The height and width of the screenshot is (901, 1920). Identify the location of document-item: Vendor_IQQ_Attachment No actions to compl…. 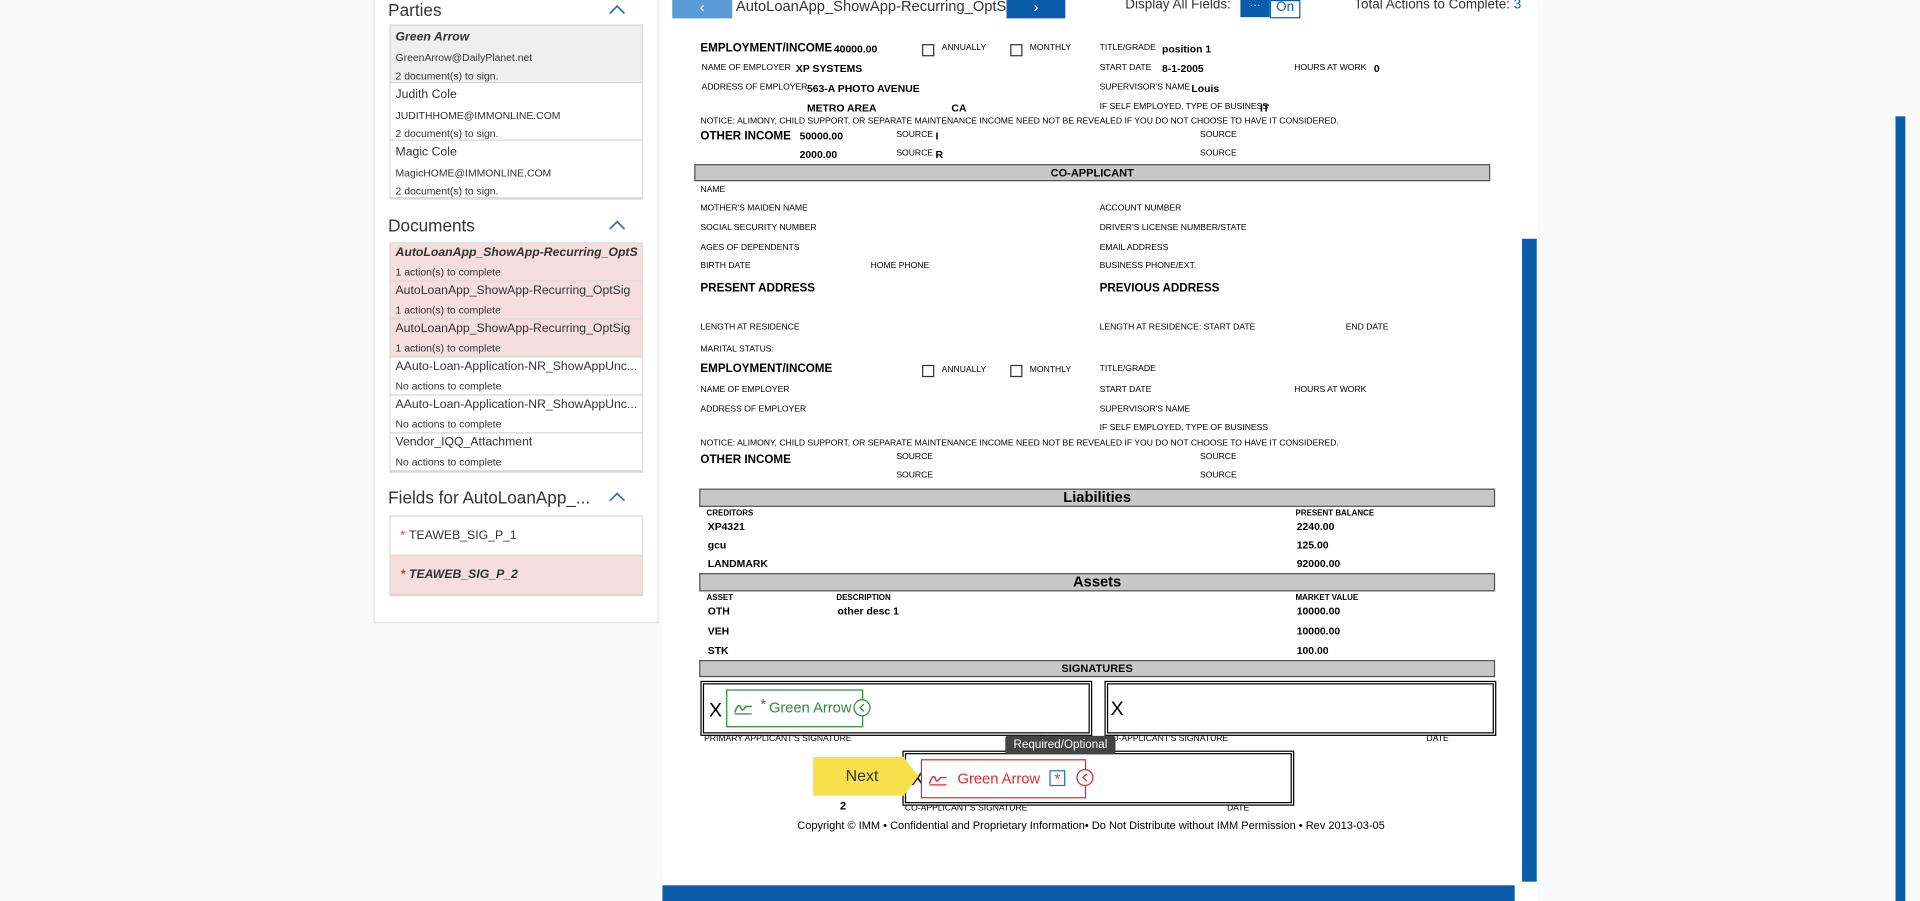
(516, 452).